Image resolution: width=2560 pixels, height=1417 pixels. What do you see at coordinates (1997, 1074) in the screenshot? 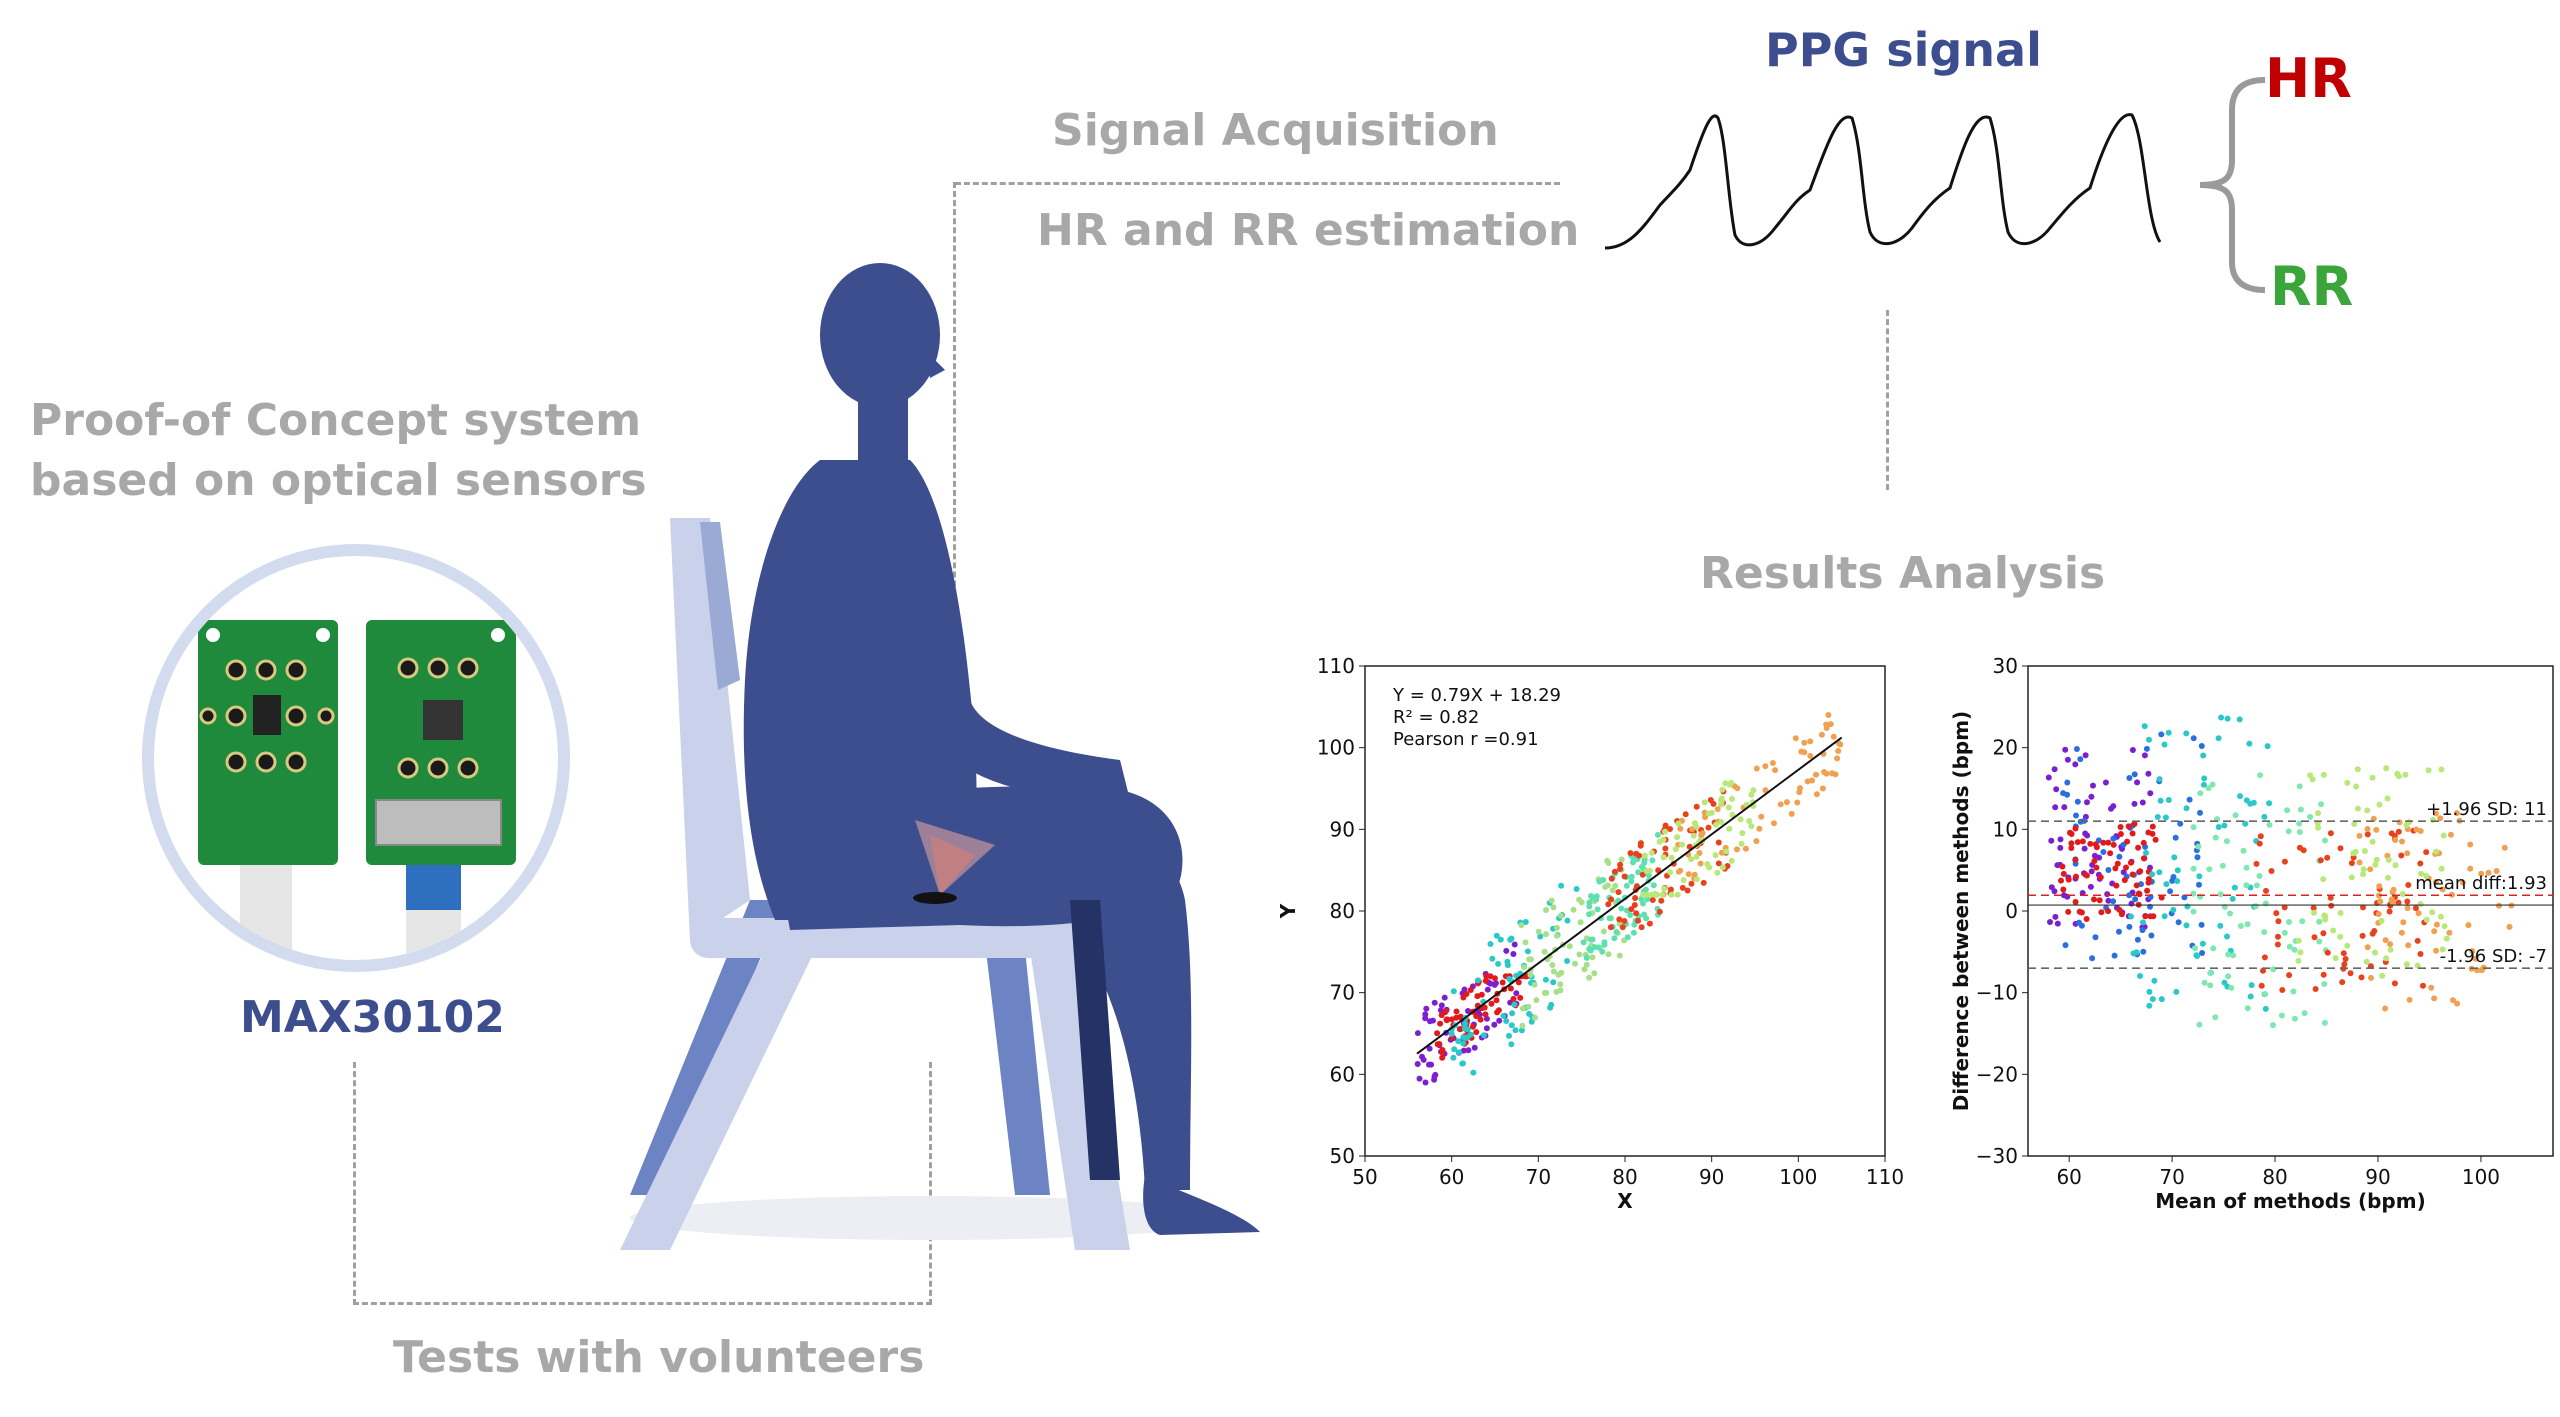
I see `y-tick-label: −20` at bounding box center [1997, 1074].